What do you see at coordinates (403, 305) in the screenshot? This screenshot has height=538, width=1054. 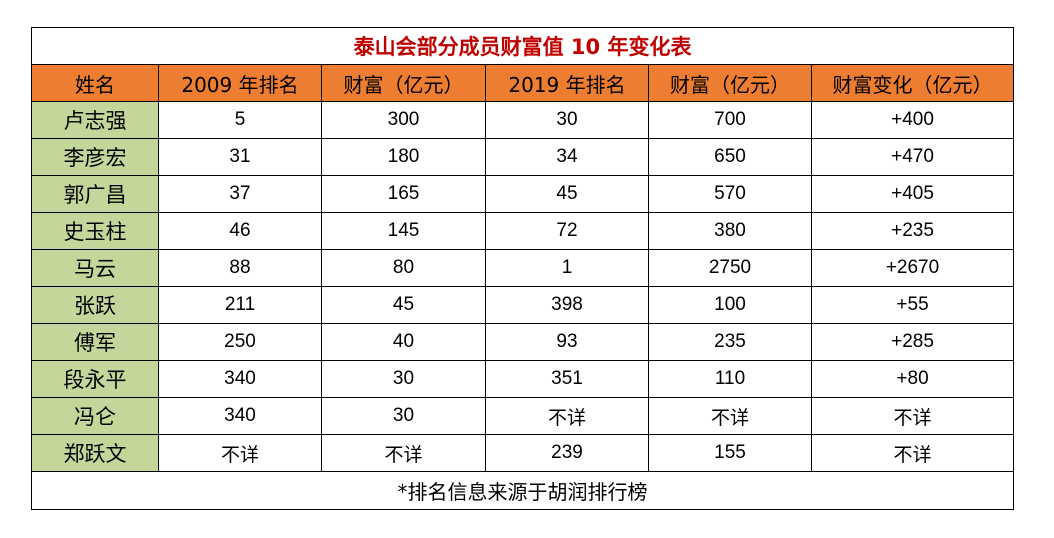 I see `wealth-2009: 45` at bounding box center [403, 305].